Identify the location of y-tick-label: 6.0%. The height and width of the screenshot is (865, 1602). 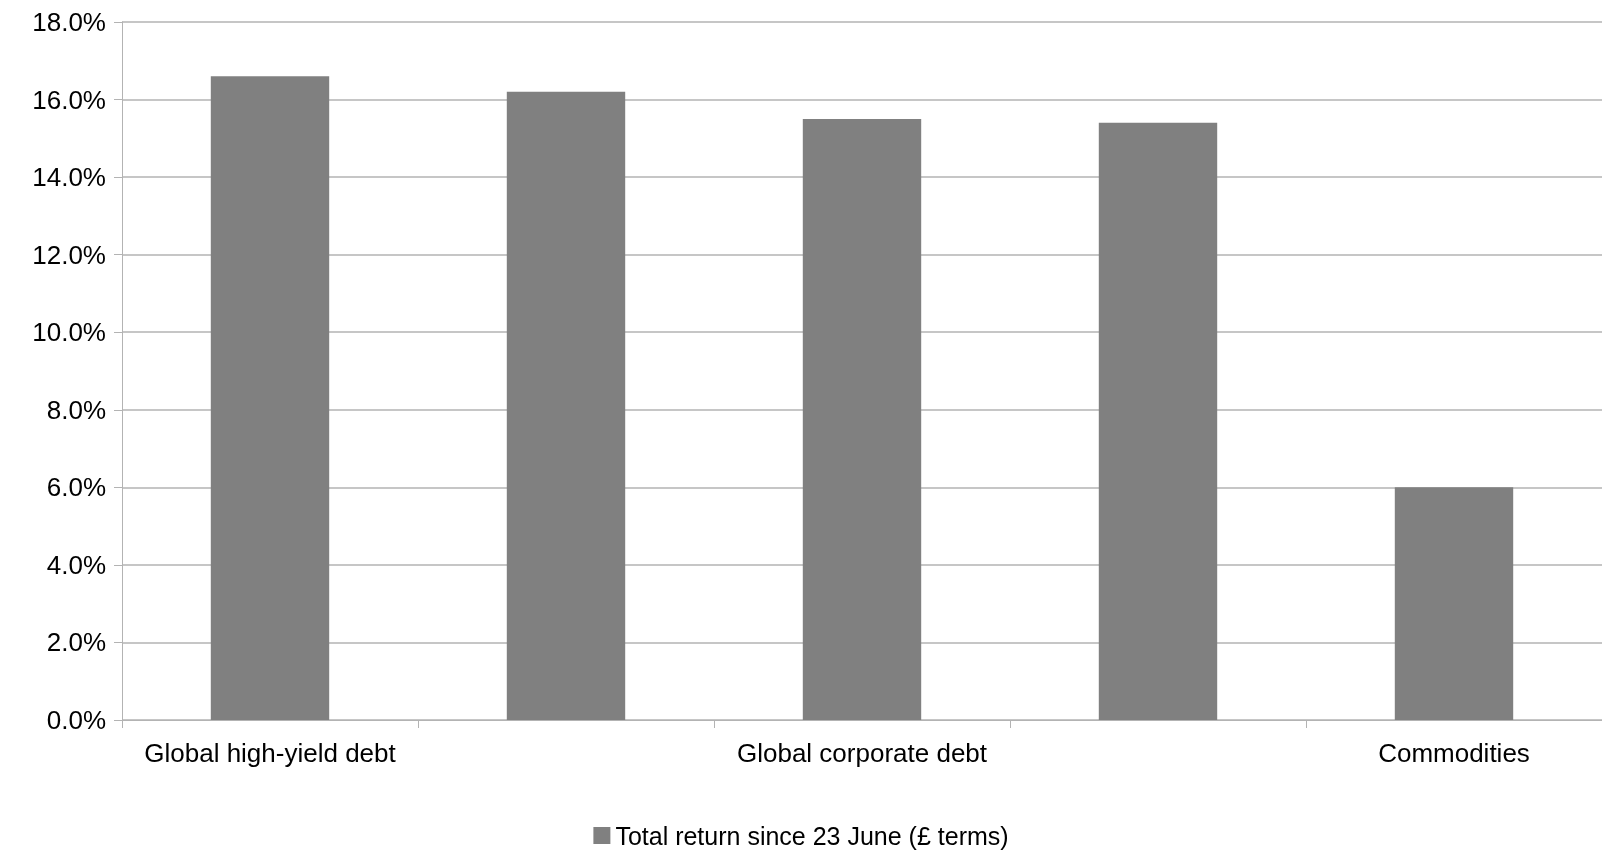
(76, 487).